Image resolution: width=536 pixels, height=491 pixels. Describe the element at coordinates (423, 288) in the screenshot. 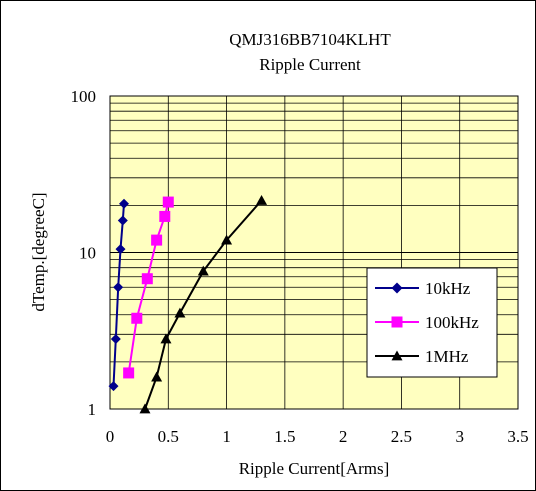

I see `legend-item: 10kHz` at that location.